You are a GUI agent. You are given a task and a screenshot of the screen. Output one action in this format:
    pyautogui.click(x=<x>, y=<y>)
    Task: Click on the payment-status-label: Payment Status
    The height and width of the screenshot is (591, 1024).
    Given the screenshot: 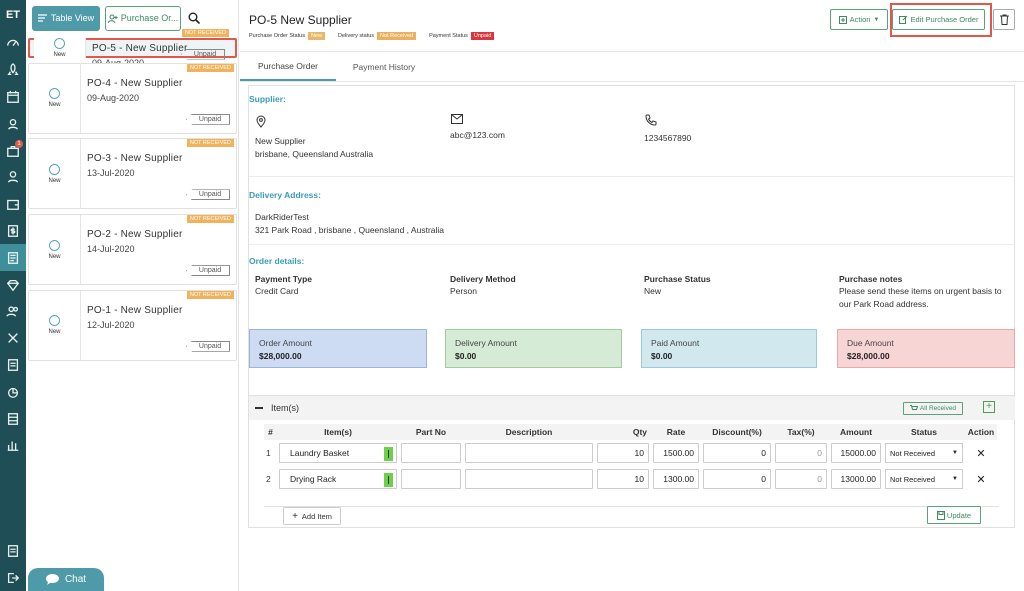 What is the action you would take?
    pyautogui.click(x=448, y=36)
    